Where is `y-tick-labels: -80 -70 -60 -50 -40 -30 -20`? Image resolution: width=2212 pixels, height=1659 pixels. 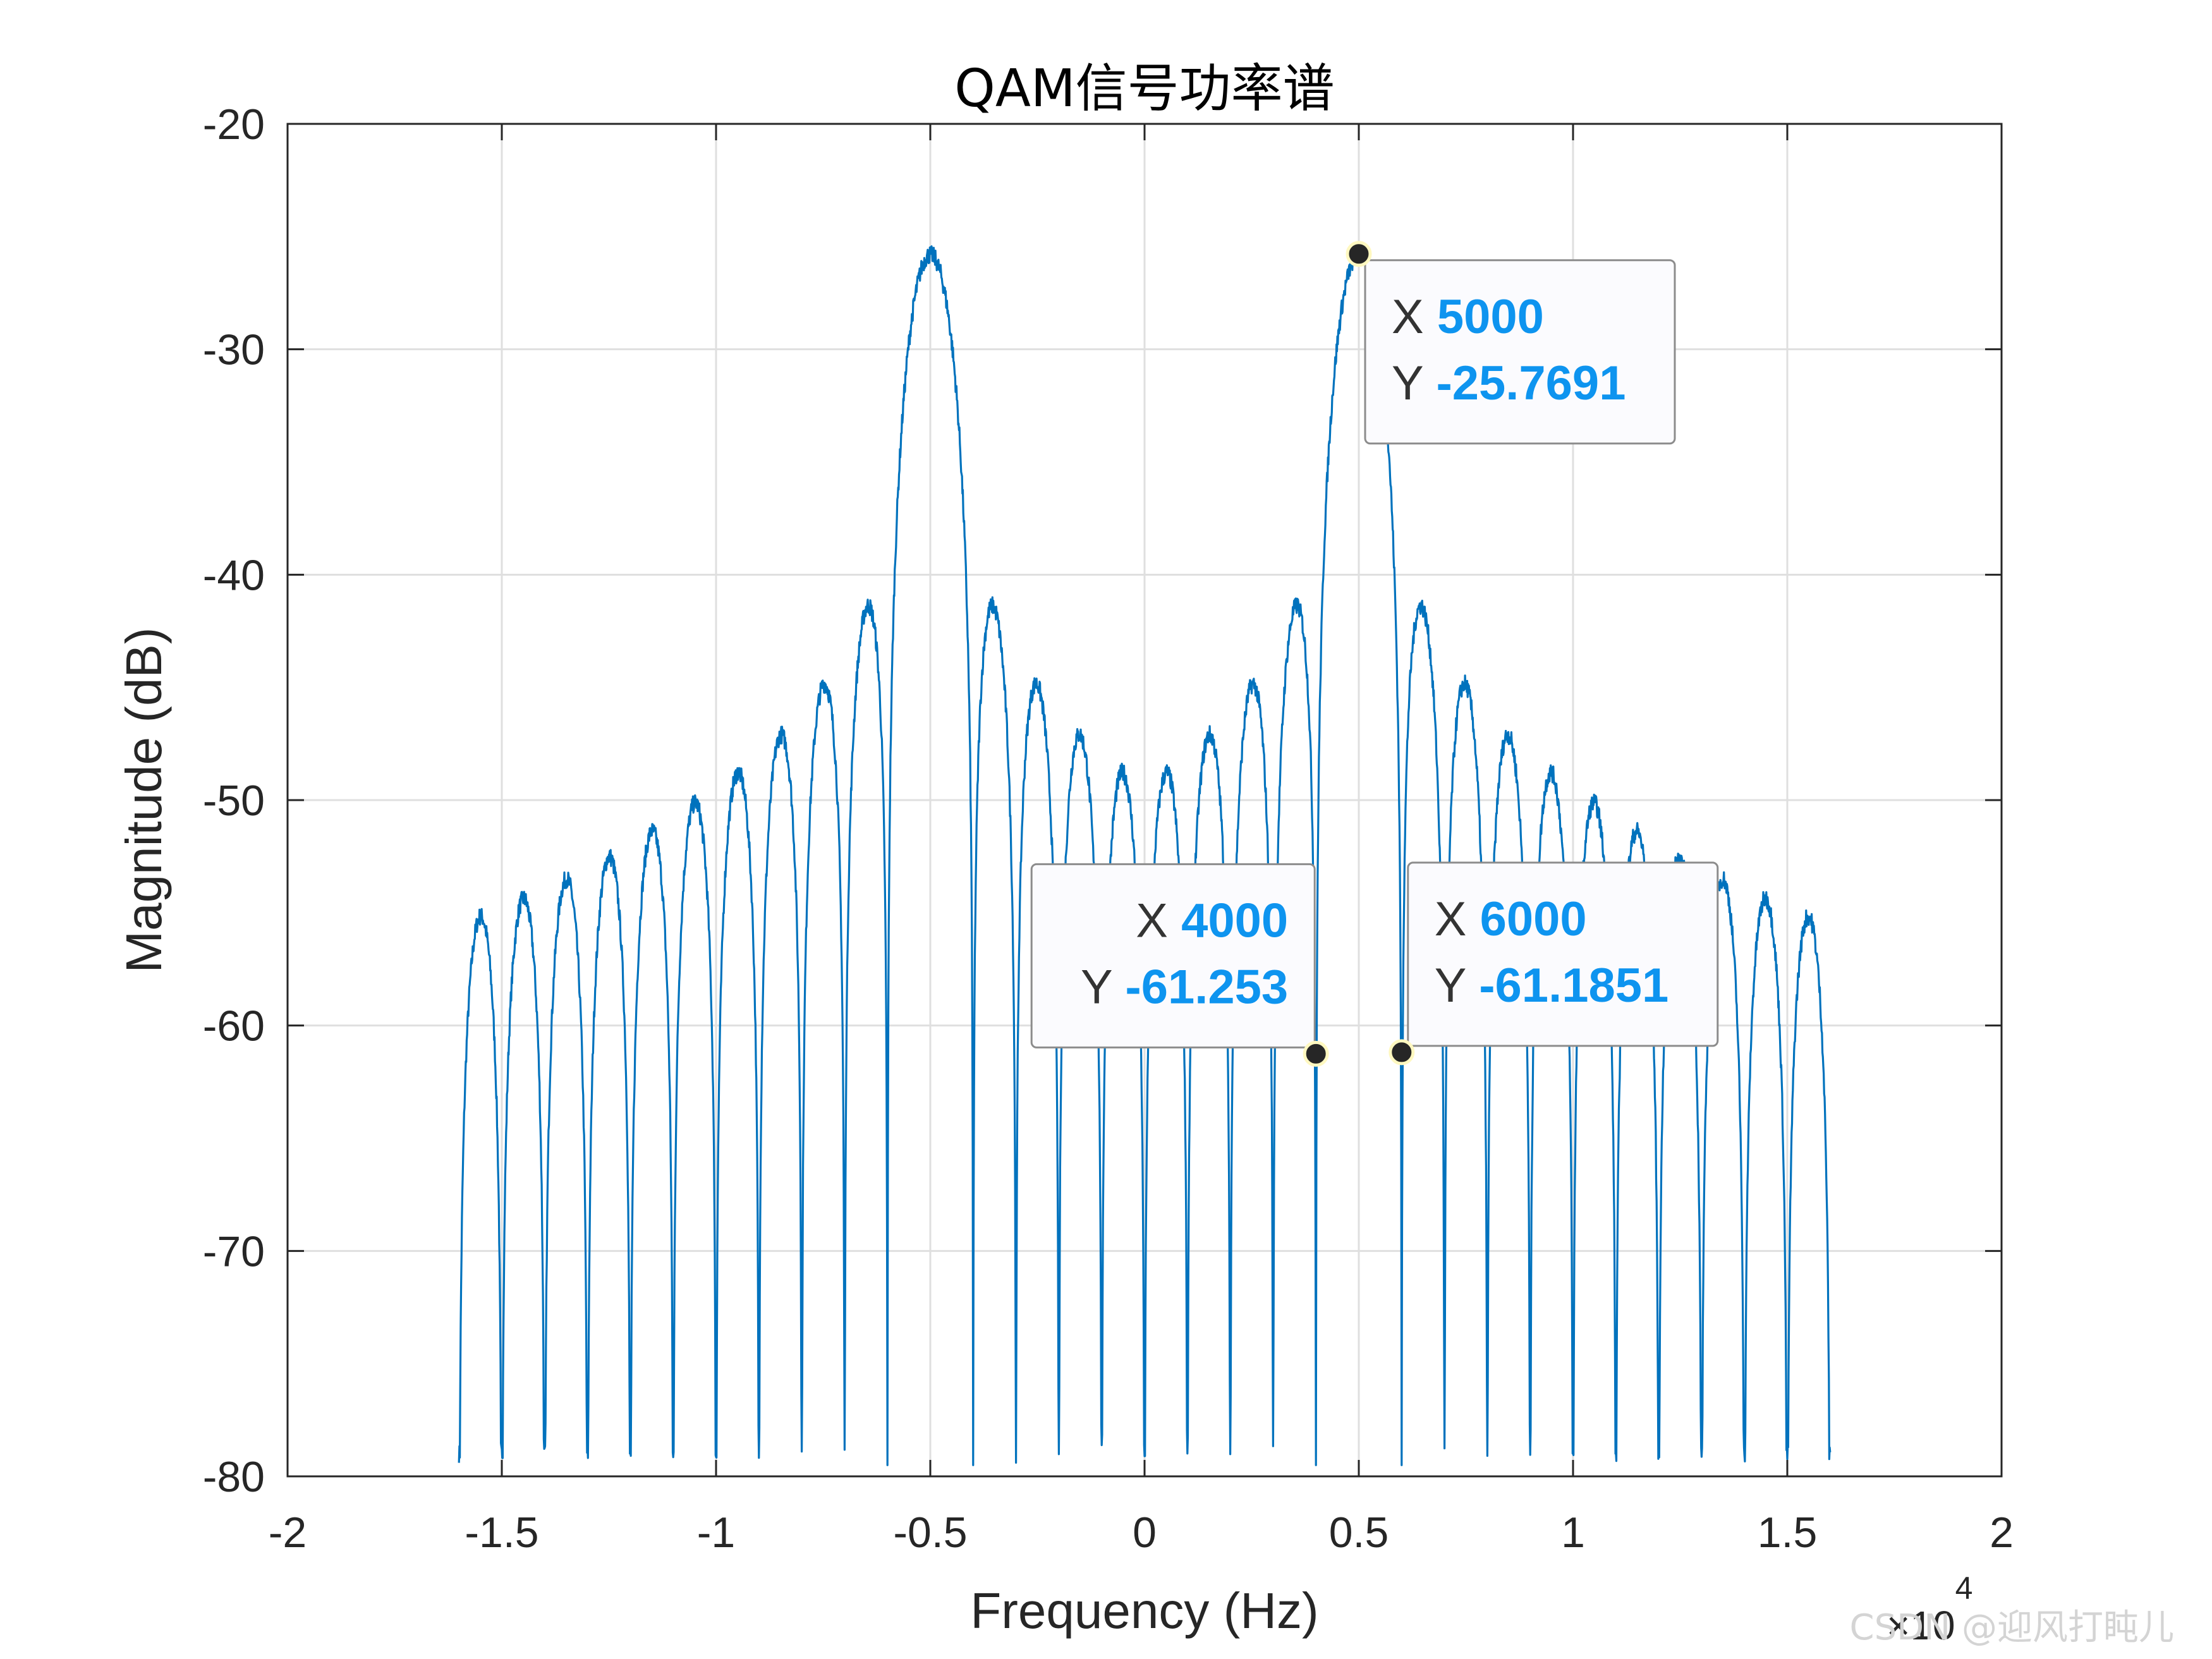 y-tick-labels: -80 -70 -60 -50 -40 -30 -20 is located at coordinates (234, 800).